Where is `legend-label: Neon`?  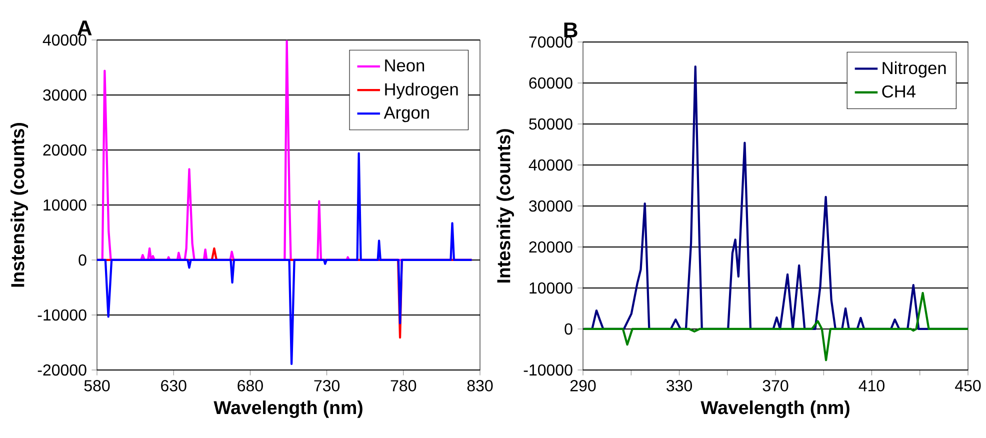
legend-label: Neon is located at coordinates (404, 66).